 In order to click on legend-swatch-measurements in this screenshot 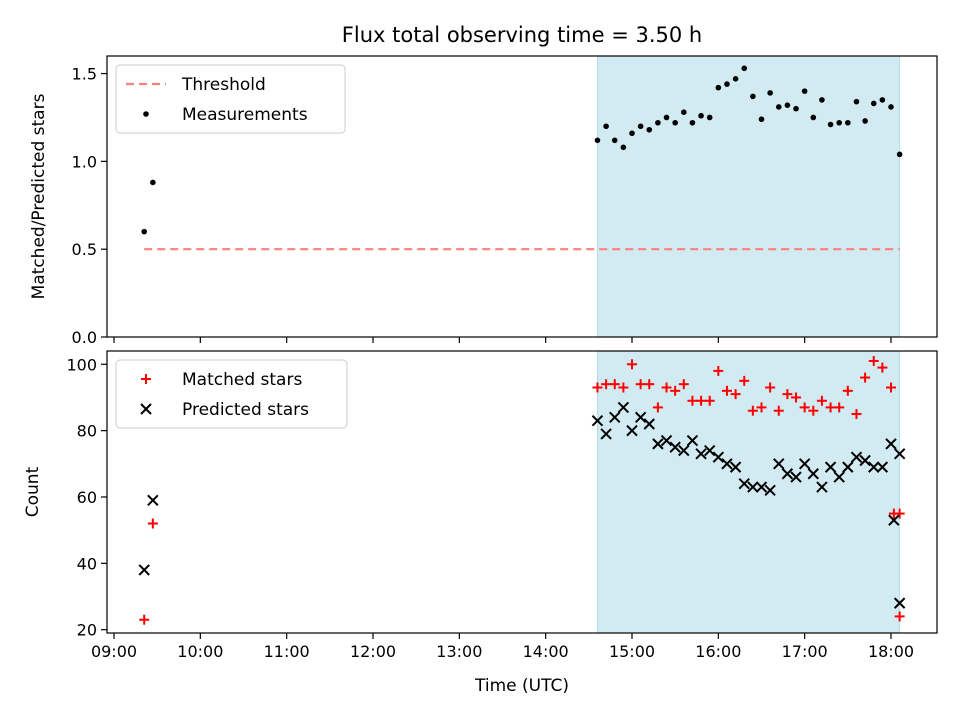, I will do `click(146, 114)`.